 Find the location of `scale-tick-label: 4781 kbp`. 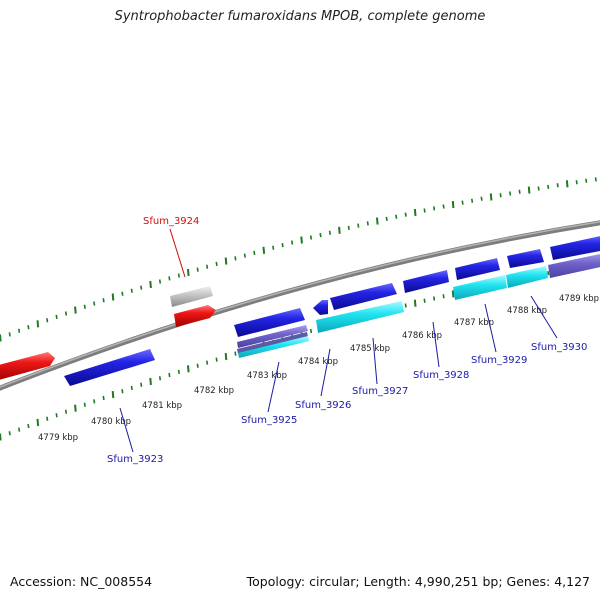

scale-tick-label: 4781 kbp is located at coordinates (162, 406).